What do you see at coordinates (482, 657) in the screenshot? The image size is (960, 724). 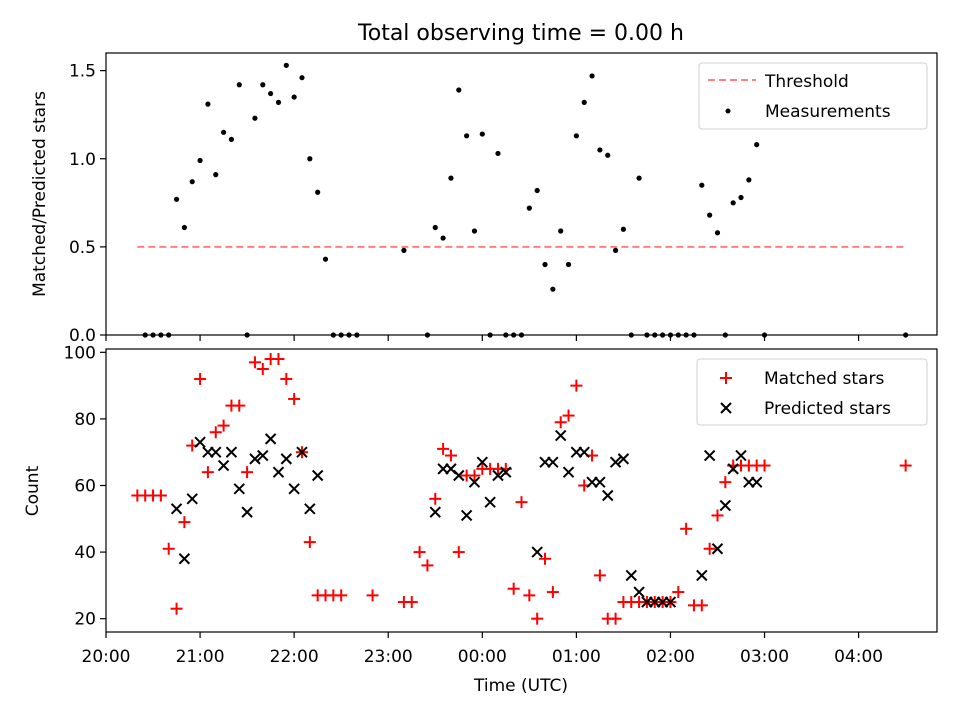 I see `x-tick-label: 00:00` at bounding box center [482, 657].